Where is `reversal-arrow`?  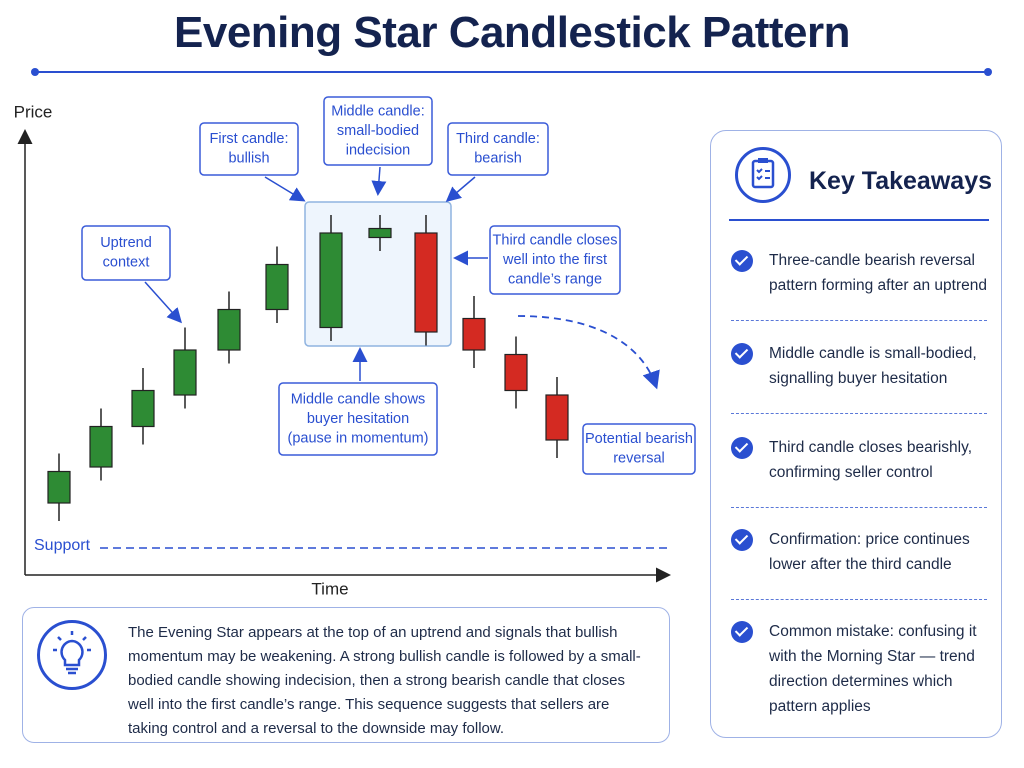
reversal-arrow is located at coordinates (588, 352).